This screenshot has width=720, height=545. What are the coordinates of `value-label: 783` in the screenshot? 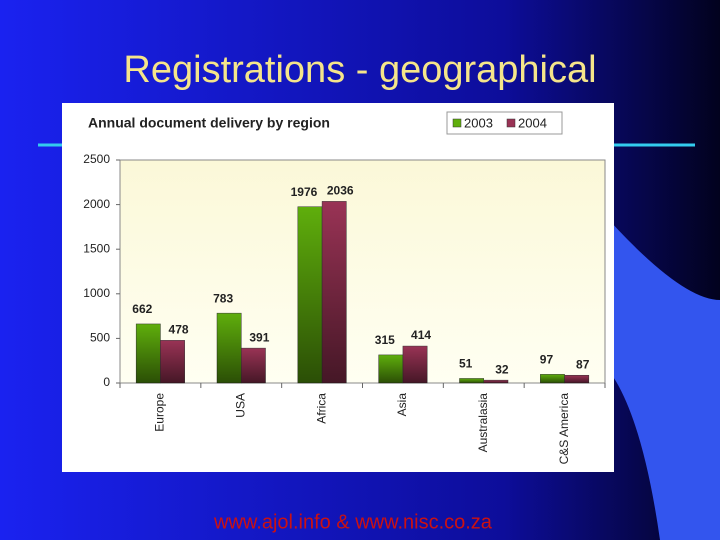 It's located at (223, 298).